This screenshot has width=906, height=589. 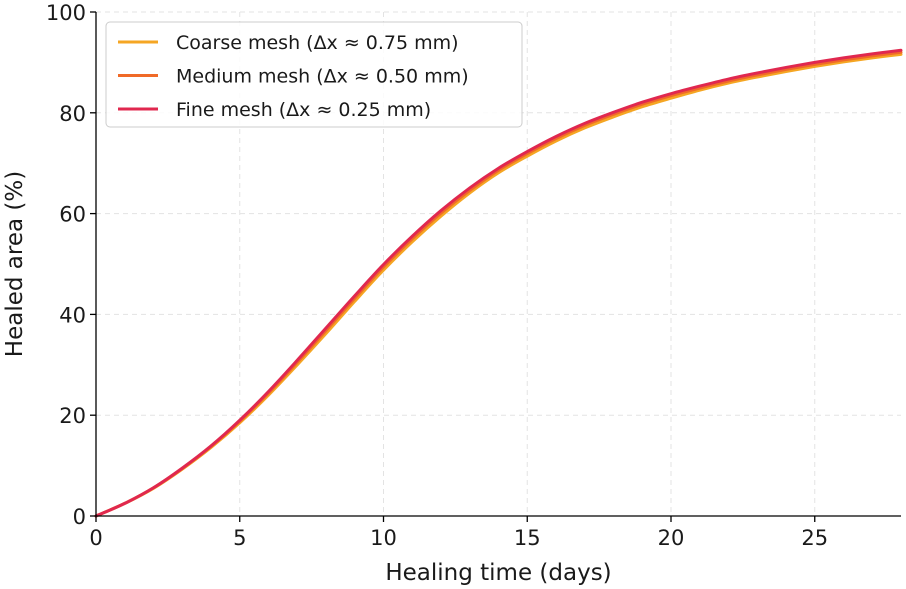 I want to click on legend-label-1: Coarse mesh (Δx ≈ 0.75 mm), so click(x=317, y=43).